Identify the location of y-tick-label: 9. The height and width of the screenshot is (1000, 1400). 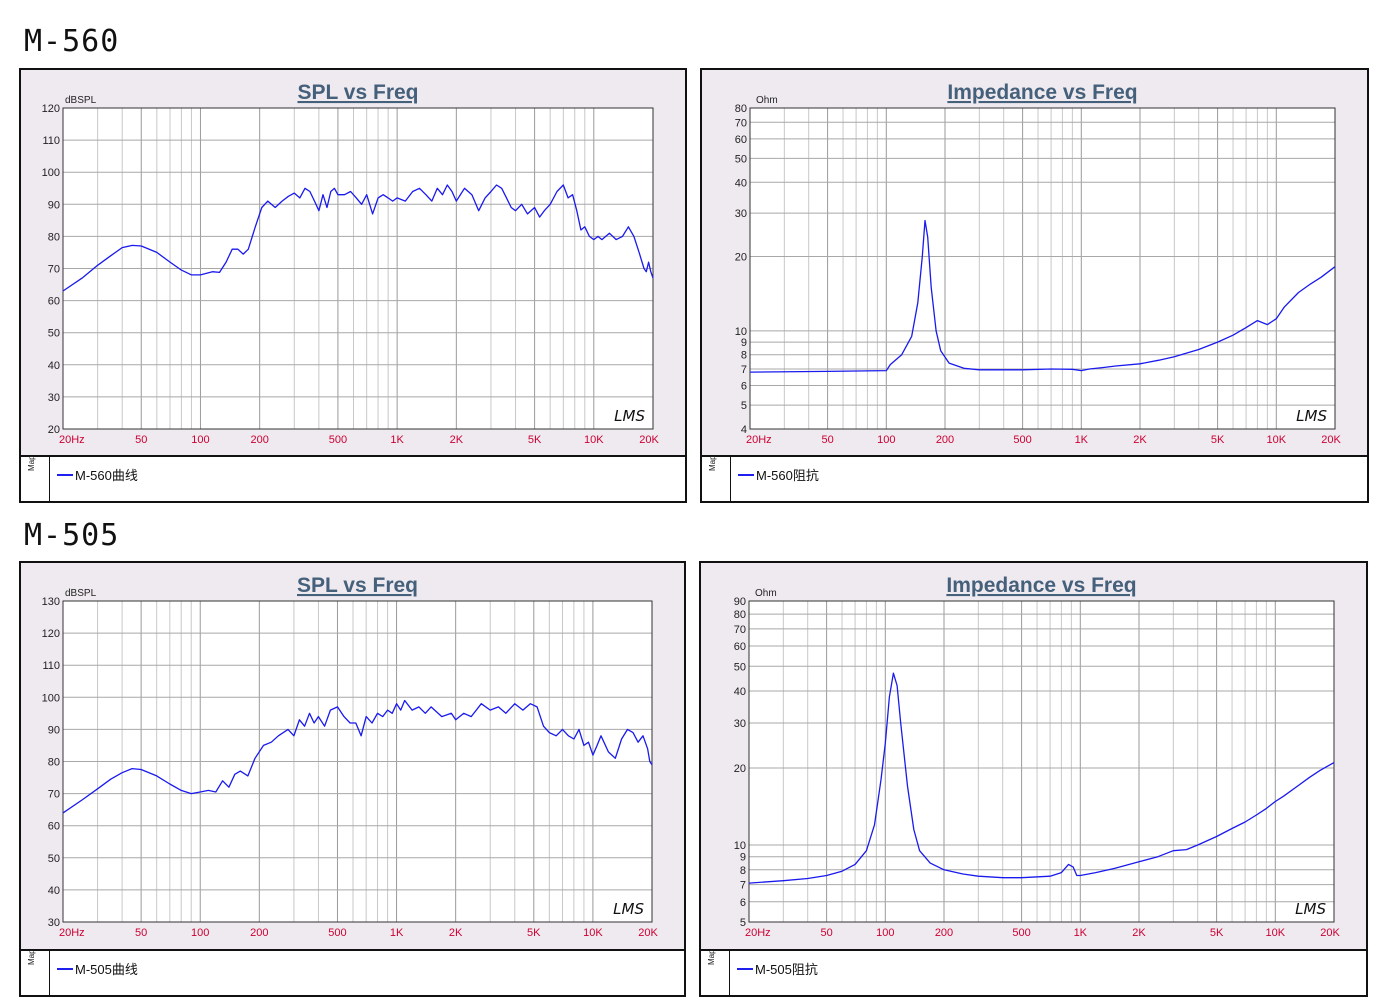
(743, 858).